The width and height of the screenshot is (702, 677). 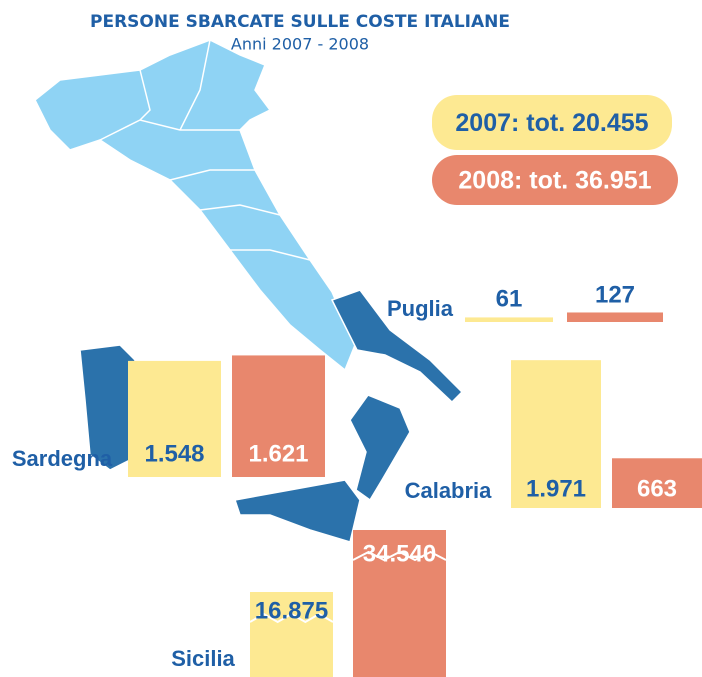 I want to click on value-label: 16.875, so click(x=291, y=610).